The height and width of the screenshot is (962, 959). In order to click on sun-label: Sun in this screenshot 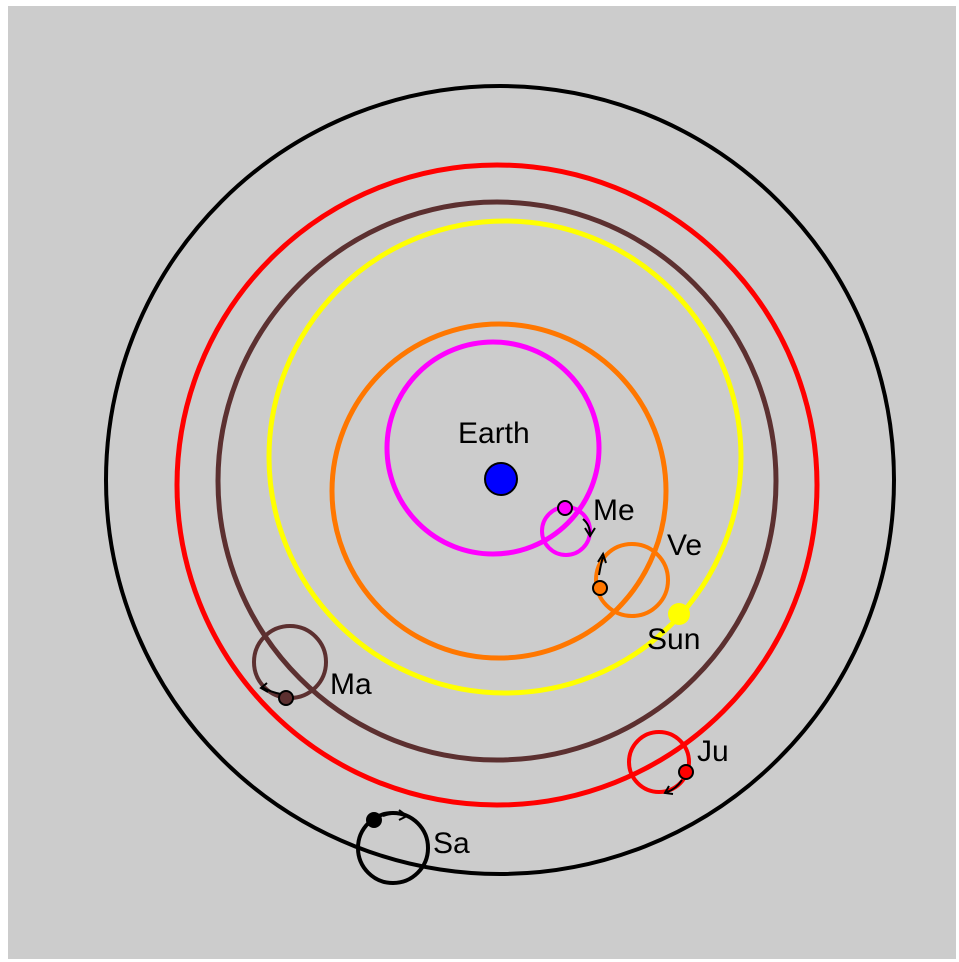, I will do `click(673, 639)`.